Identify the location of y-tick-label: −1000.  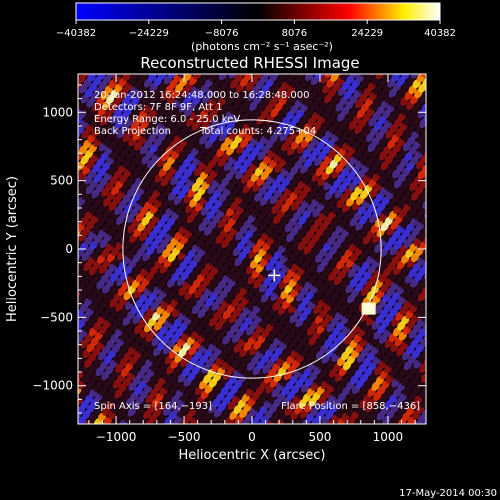
(52, 386).